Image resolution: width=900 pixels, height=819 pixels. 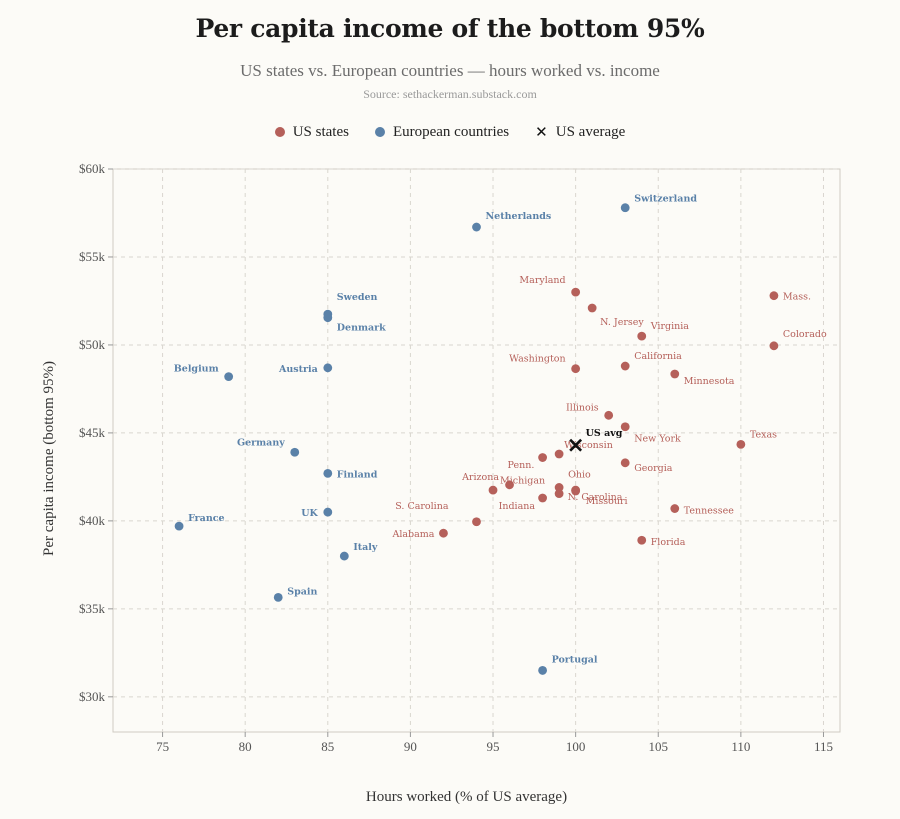 I want to click on y-axis-title: Per capita income (bottom 95%), so click(x=49, y=458).